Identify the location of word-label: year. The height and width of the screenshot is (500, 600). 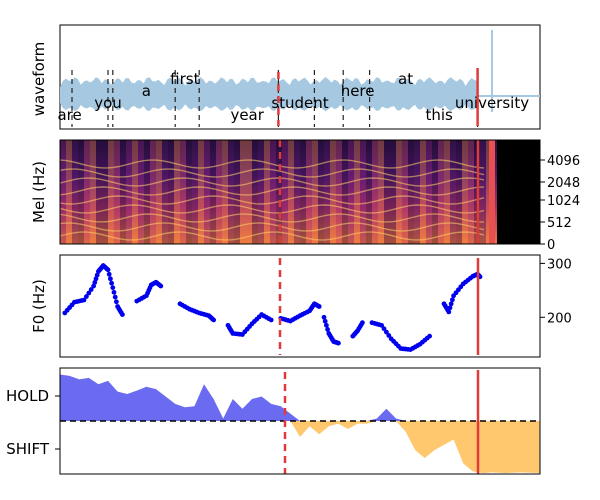
(247, 115).